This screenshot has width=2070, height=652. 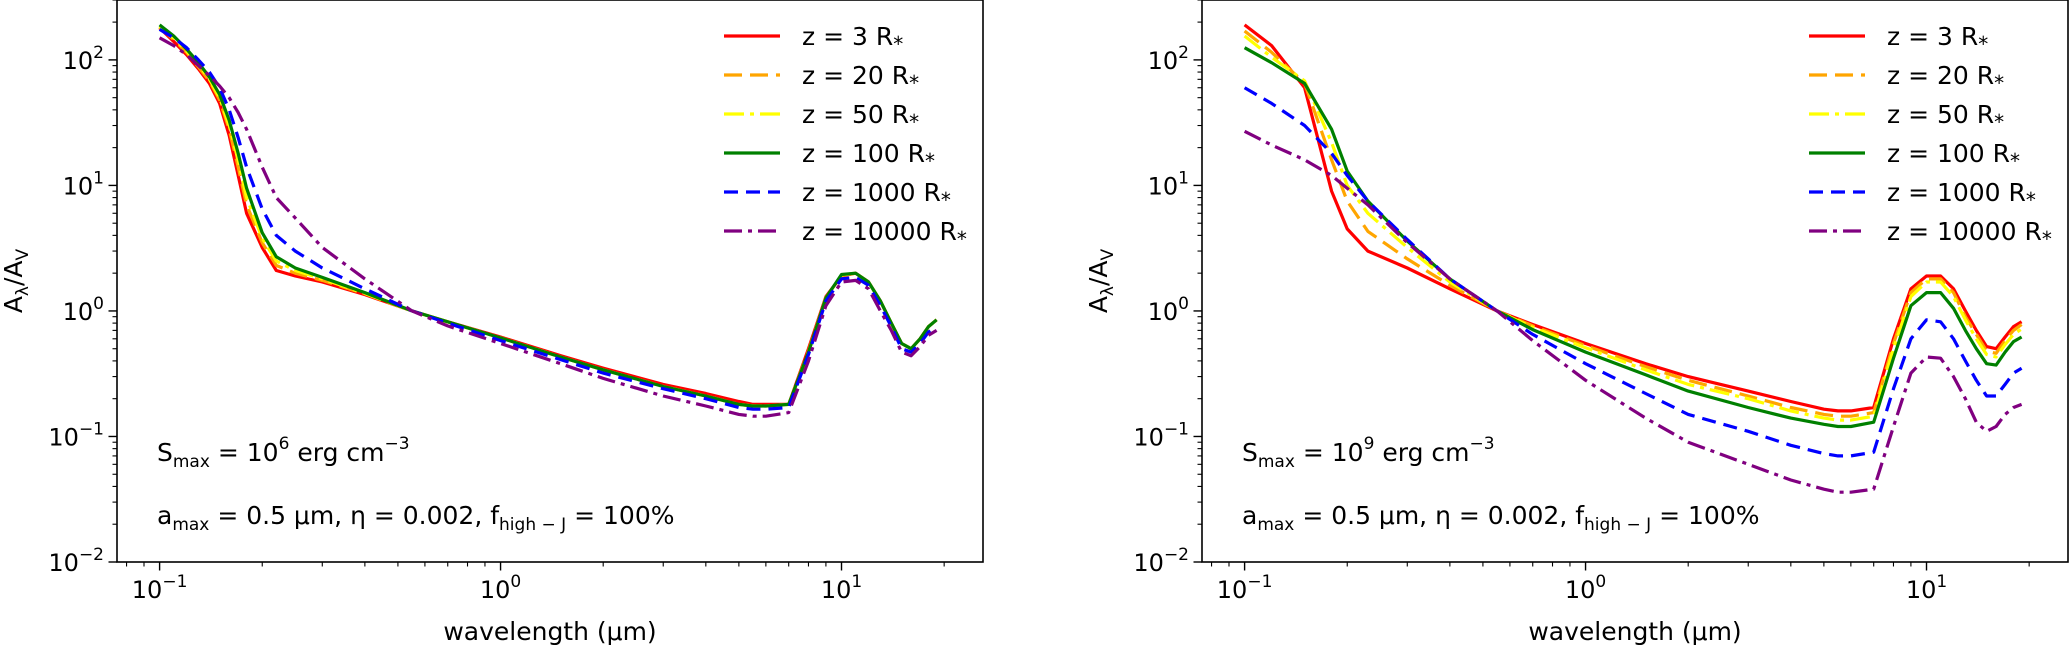 I want to click on annotation-smax: Smax = 106 erg cm−3, so click(x=283, y=453).